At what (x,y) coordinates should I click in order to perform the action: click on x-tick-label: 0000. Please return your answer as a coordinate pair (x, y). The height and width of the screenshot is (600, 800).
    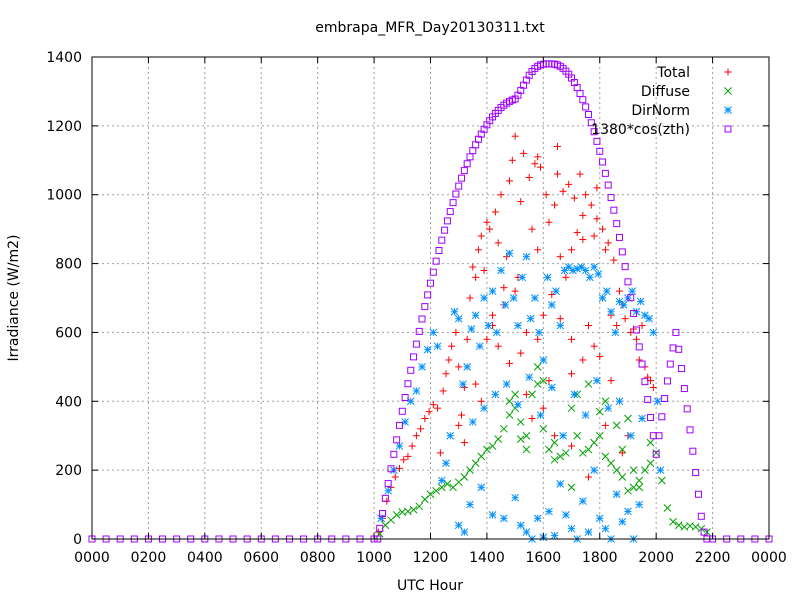
    Looking at the image, I should click on (92, 558).